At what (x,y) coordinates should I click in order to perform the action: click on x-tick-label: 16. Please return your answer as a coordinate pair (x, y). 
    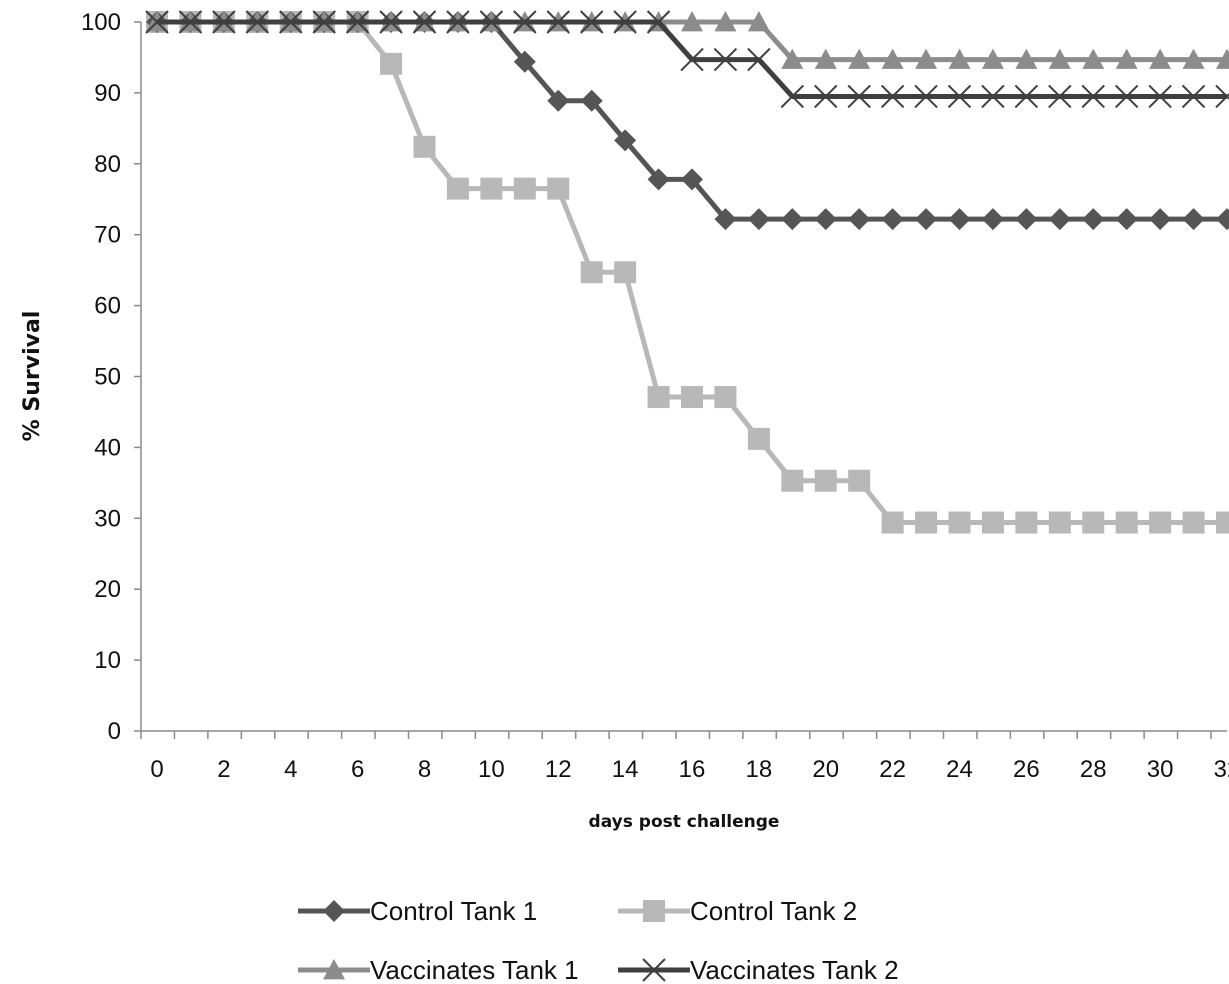
    Looking at the image, I should click on (692, 769).